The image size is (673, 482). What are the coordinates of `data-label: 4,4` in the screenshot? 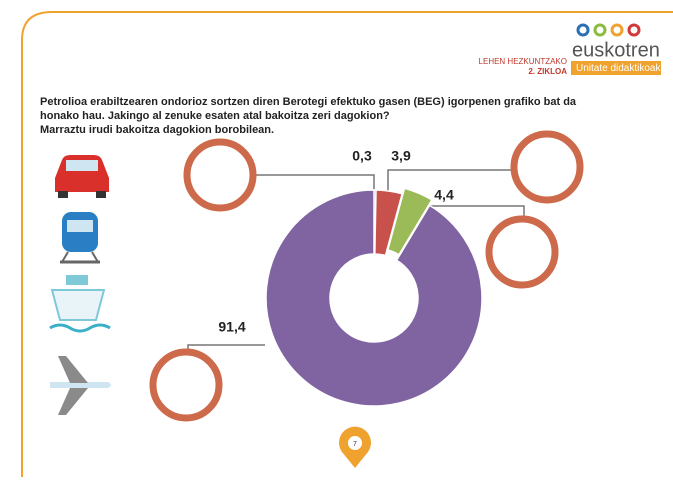 It's located at (444, 195).